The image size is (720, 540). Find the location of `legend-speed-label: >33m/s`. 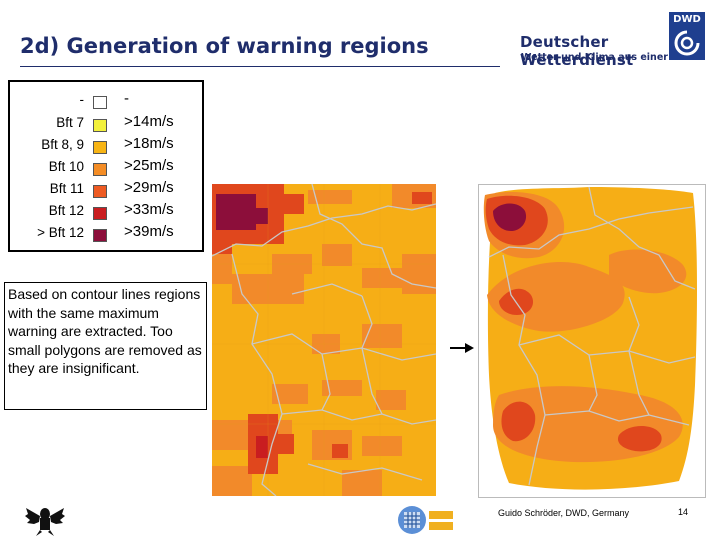

legend-speed-label: >33m/s is located at coordinates (149, 209).